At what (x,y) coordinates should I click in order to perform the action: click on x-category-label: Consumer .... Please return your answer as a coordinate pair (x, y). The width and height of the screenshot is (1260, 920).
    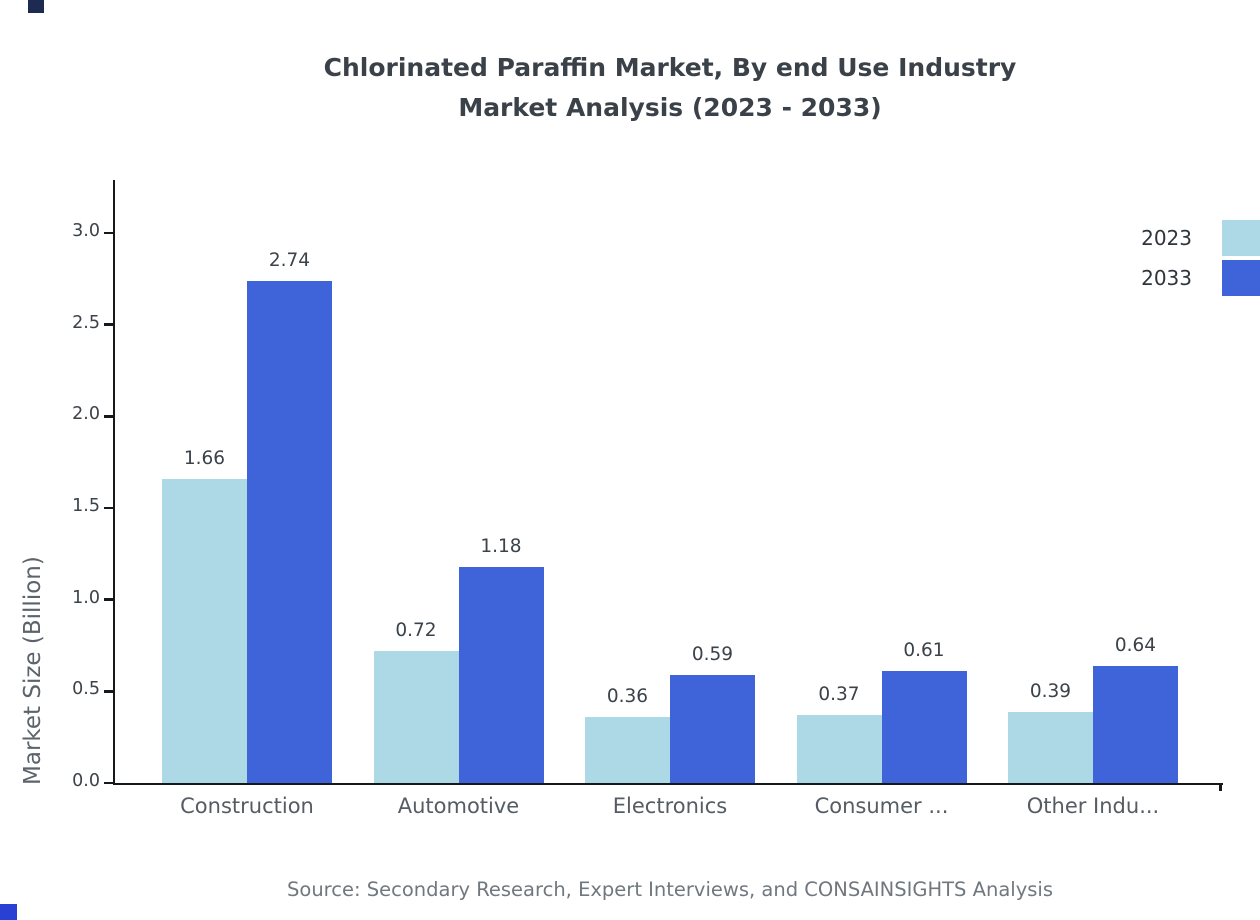
    Looking at the image, I should click on (881, 806).